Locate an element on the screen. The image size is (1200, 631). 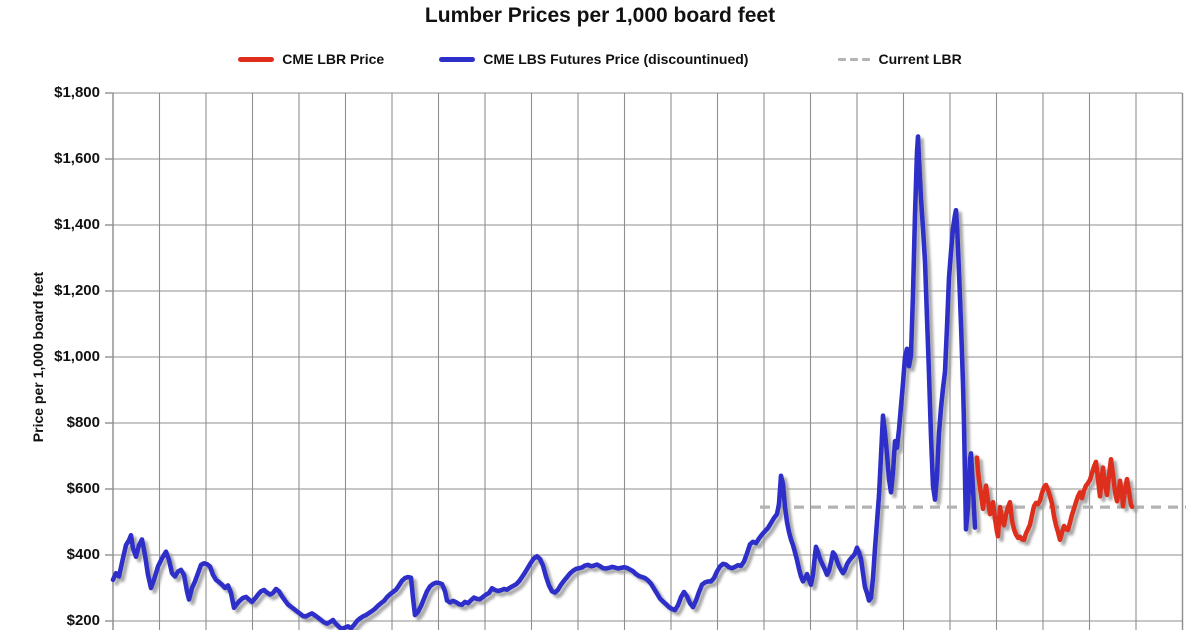
legend-label-current-lbr: Current LBR is located at coordinates (920, 59).